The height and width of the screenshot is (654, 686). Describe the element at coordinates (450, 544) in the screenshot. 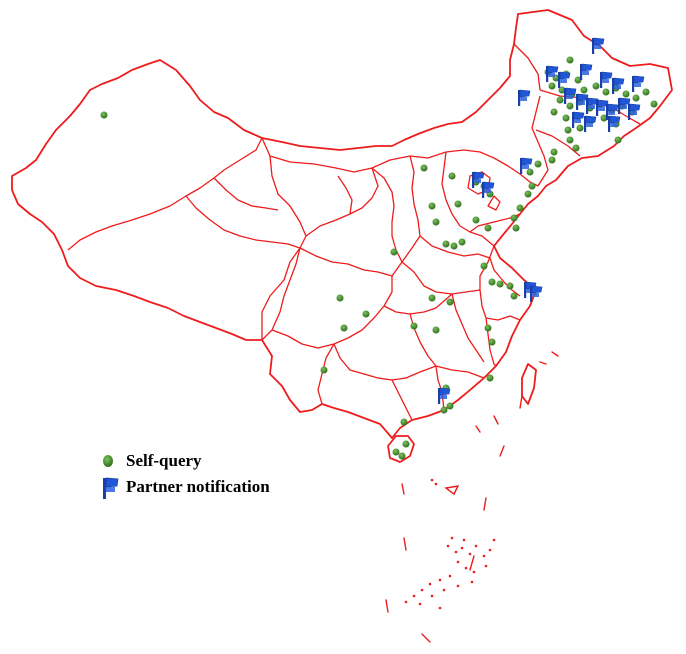

I see `south-china-sea-islands` at that location.